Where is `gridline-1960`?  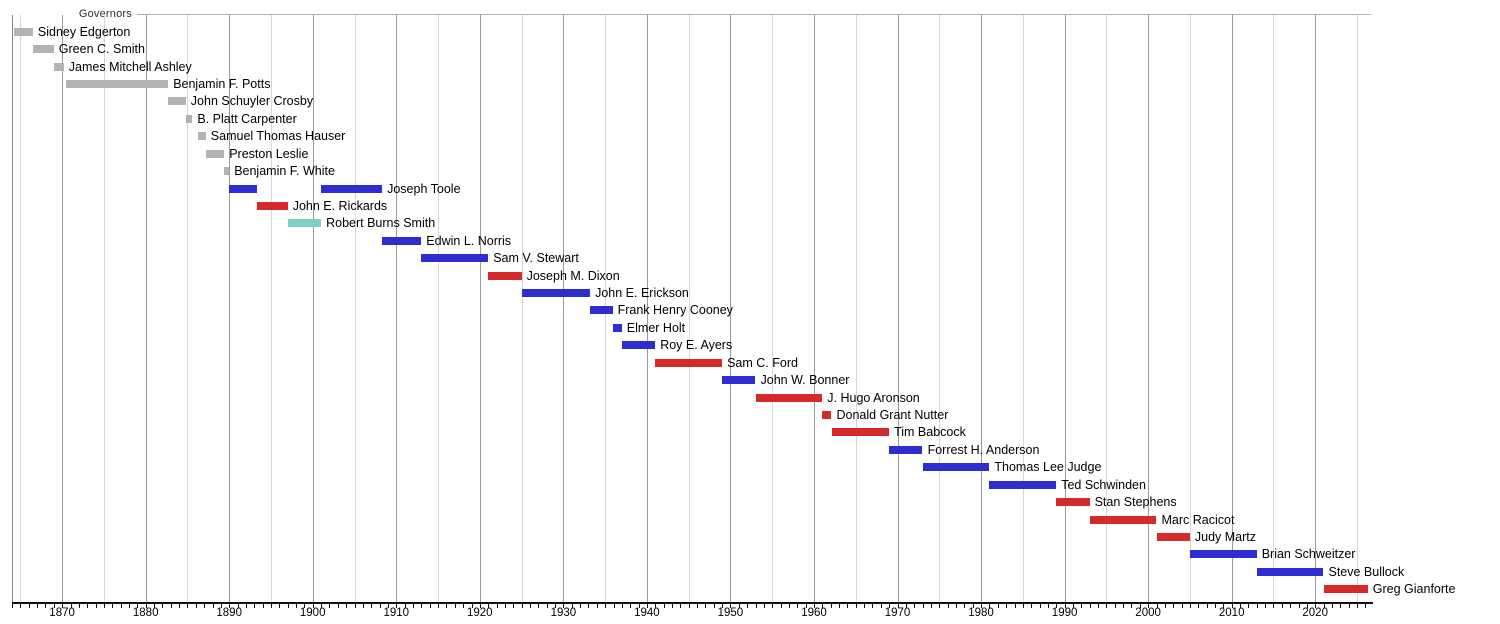
gridline-1960 is located at coordinates (814, 309).